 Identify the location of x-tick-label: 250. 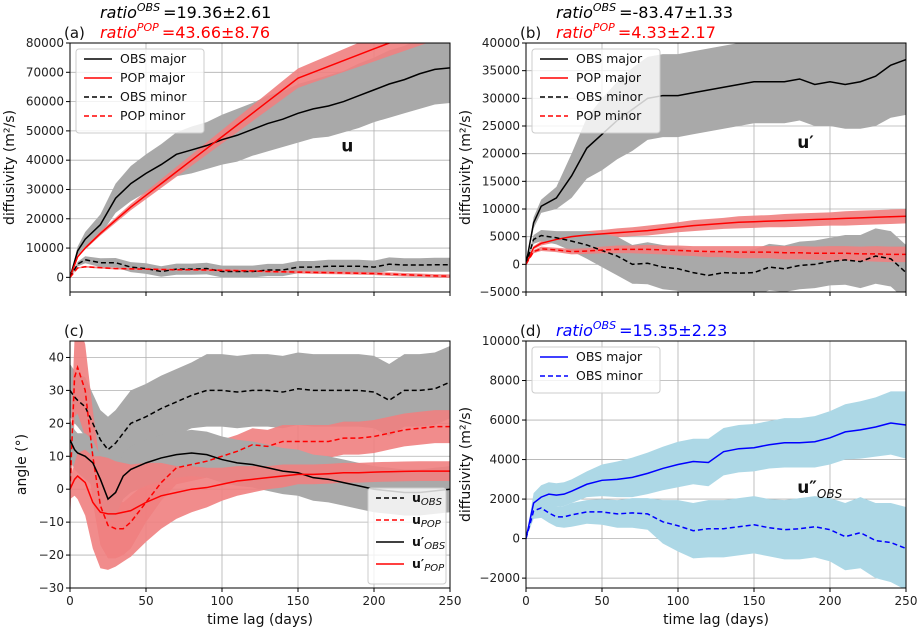
(906, 601).